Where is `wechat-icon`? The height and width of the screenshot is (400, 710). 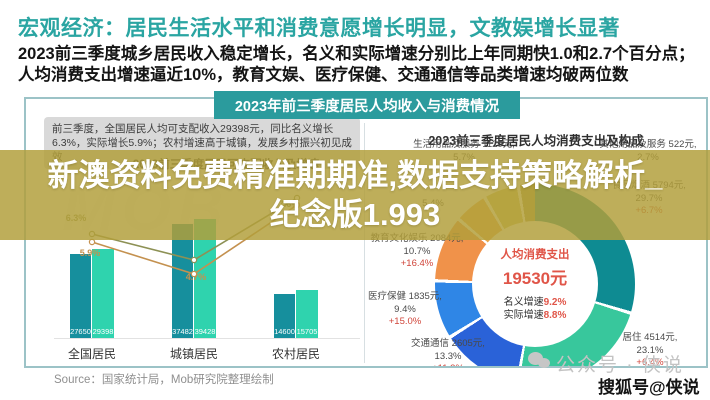 wechat-icon is located at coordinates (540, 362).